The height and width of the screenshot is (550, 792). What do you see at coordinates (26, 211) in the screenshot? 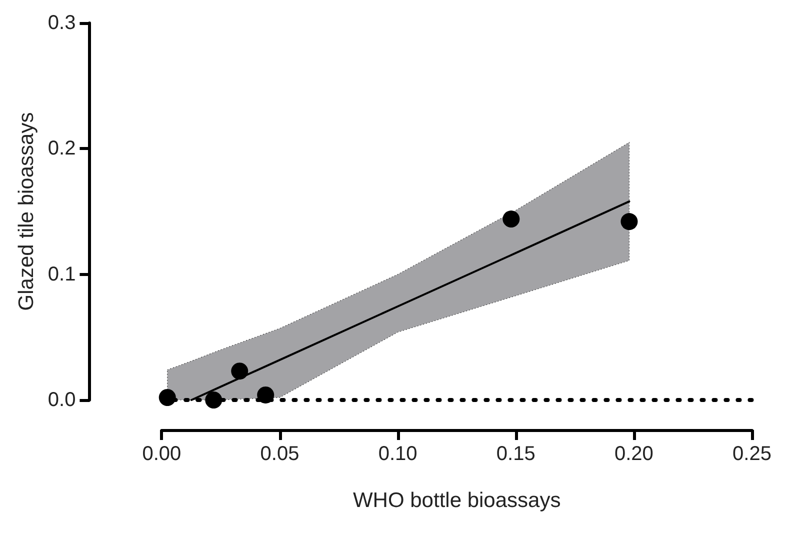
I see `y-axis-title: Glazed tile bioassays` at bounding box center [26, 211].